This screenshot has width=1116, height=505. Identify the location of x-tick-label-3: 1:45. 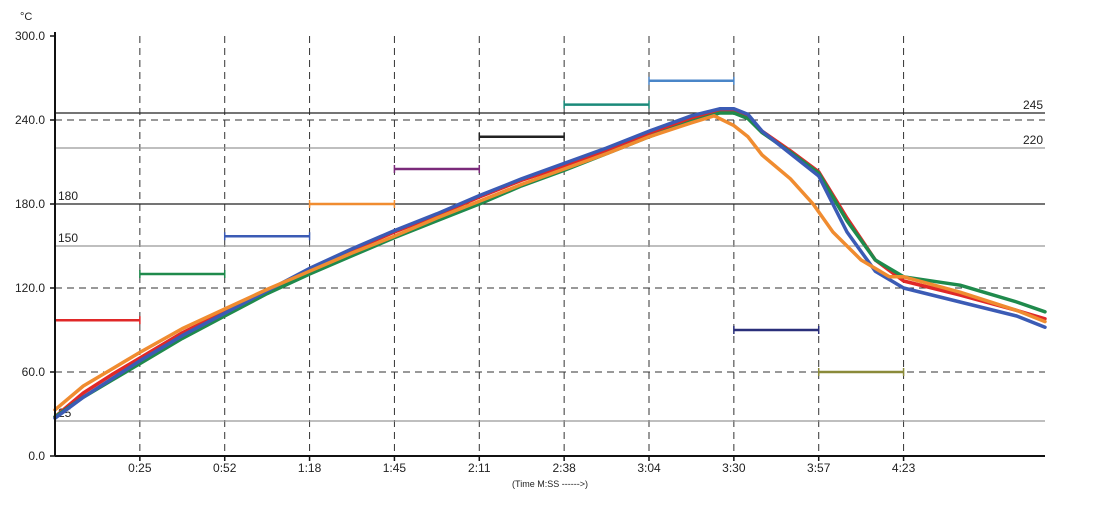
(395, 468).